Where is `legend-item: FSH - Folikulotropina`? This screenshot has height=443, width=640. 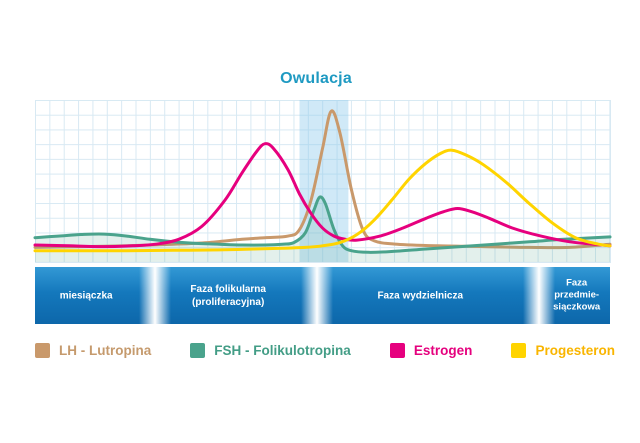
legend-item: FSH - Folikulotropina is located at coordinates (270, 350).